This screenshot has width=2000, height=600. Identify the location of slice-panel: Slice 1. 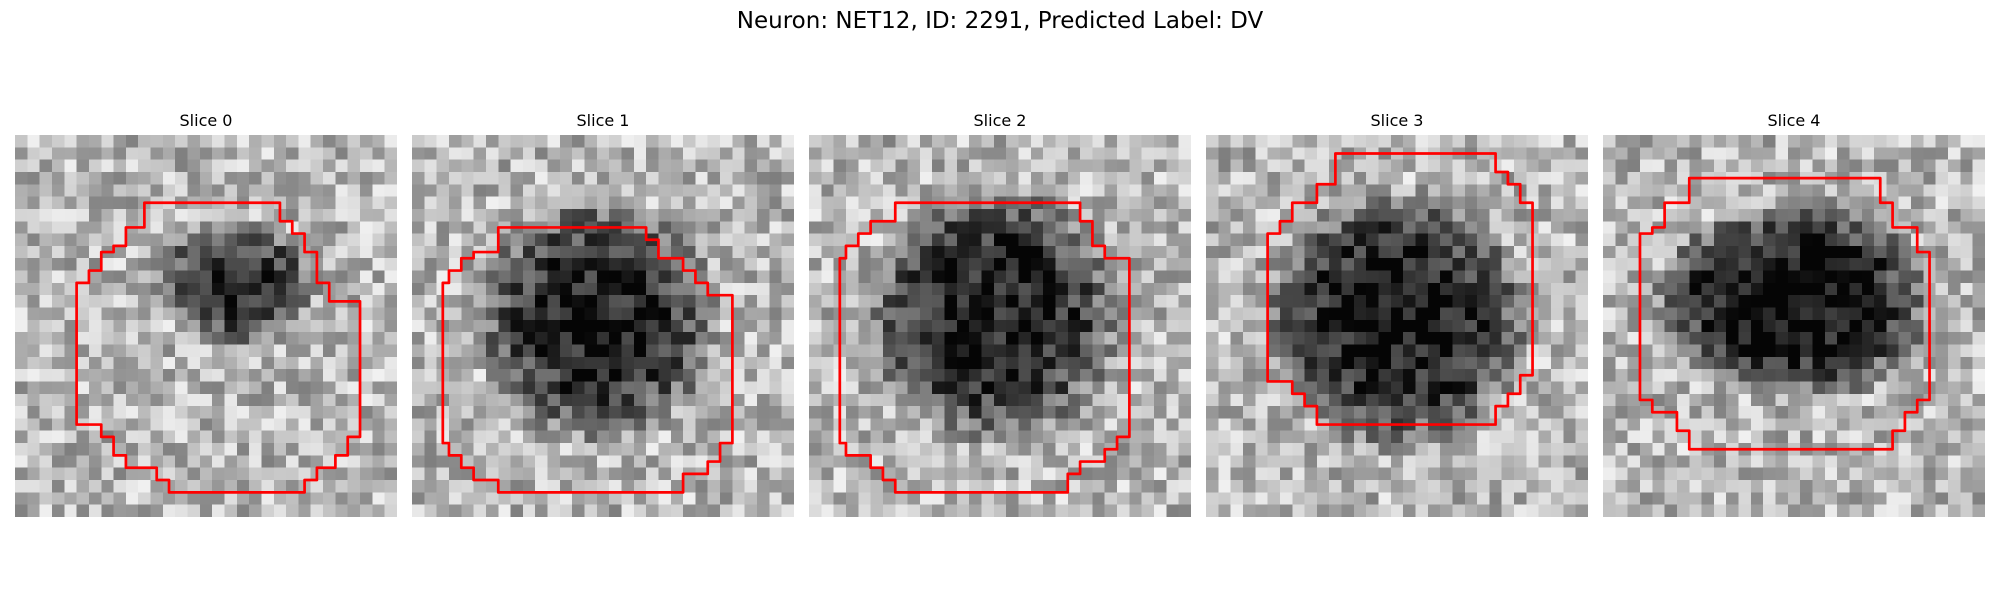
(603, 313).